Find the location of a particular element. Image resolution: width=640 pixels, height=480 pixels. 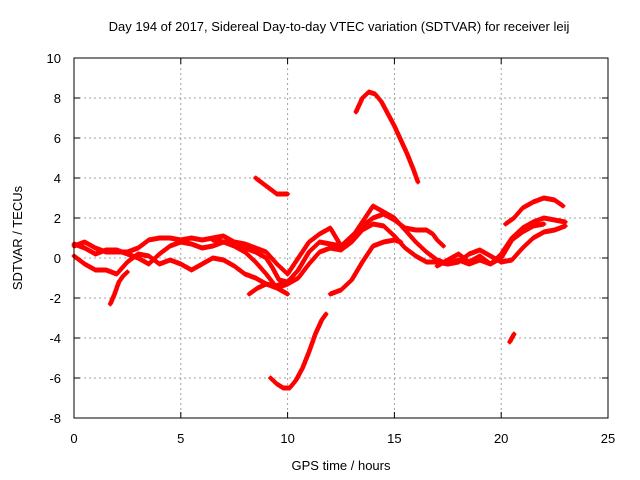

series-track-m is located at coordinates (490, 245).